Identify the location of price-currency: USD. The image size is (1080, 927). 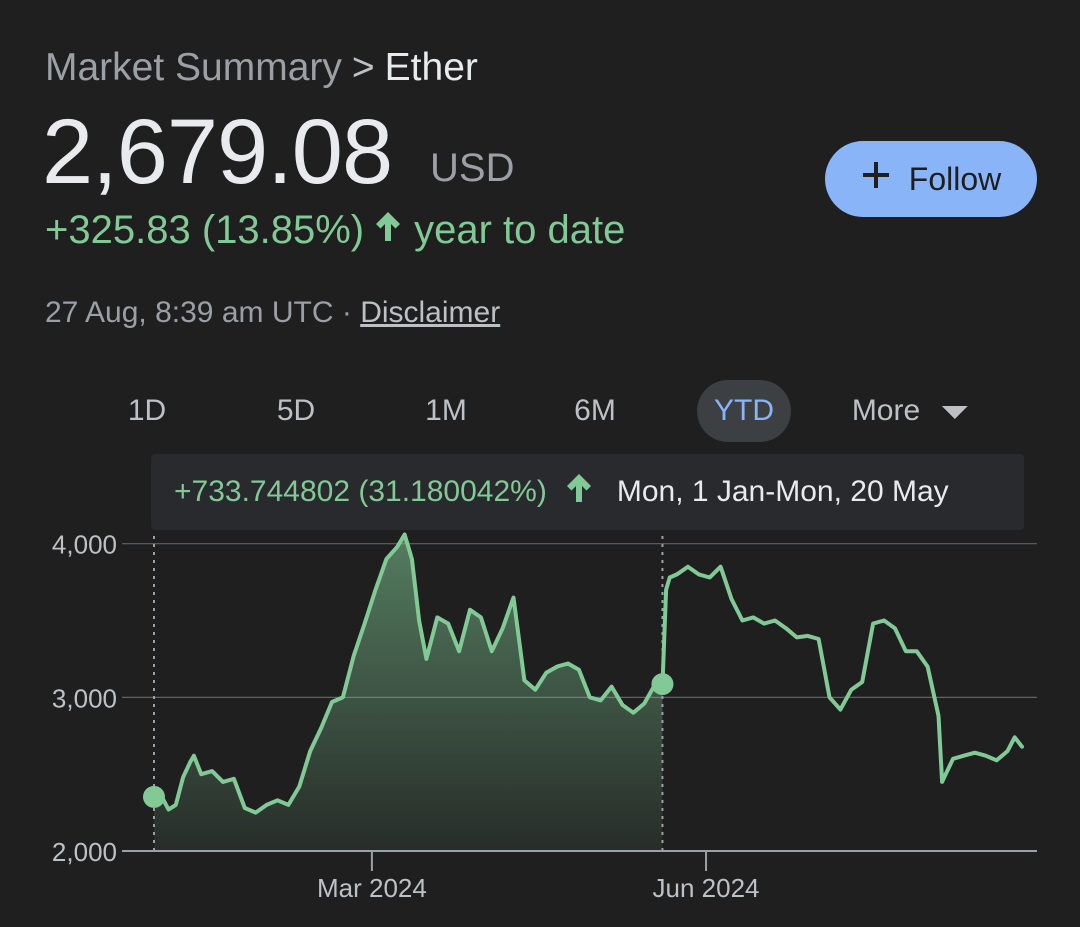
(472, 168).